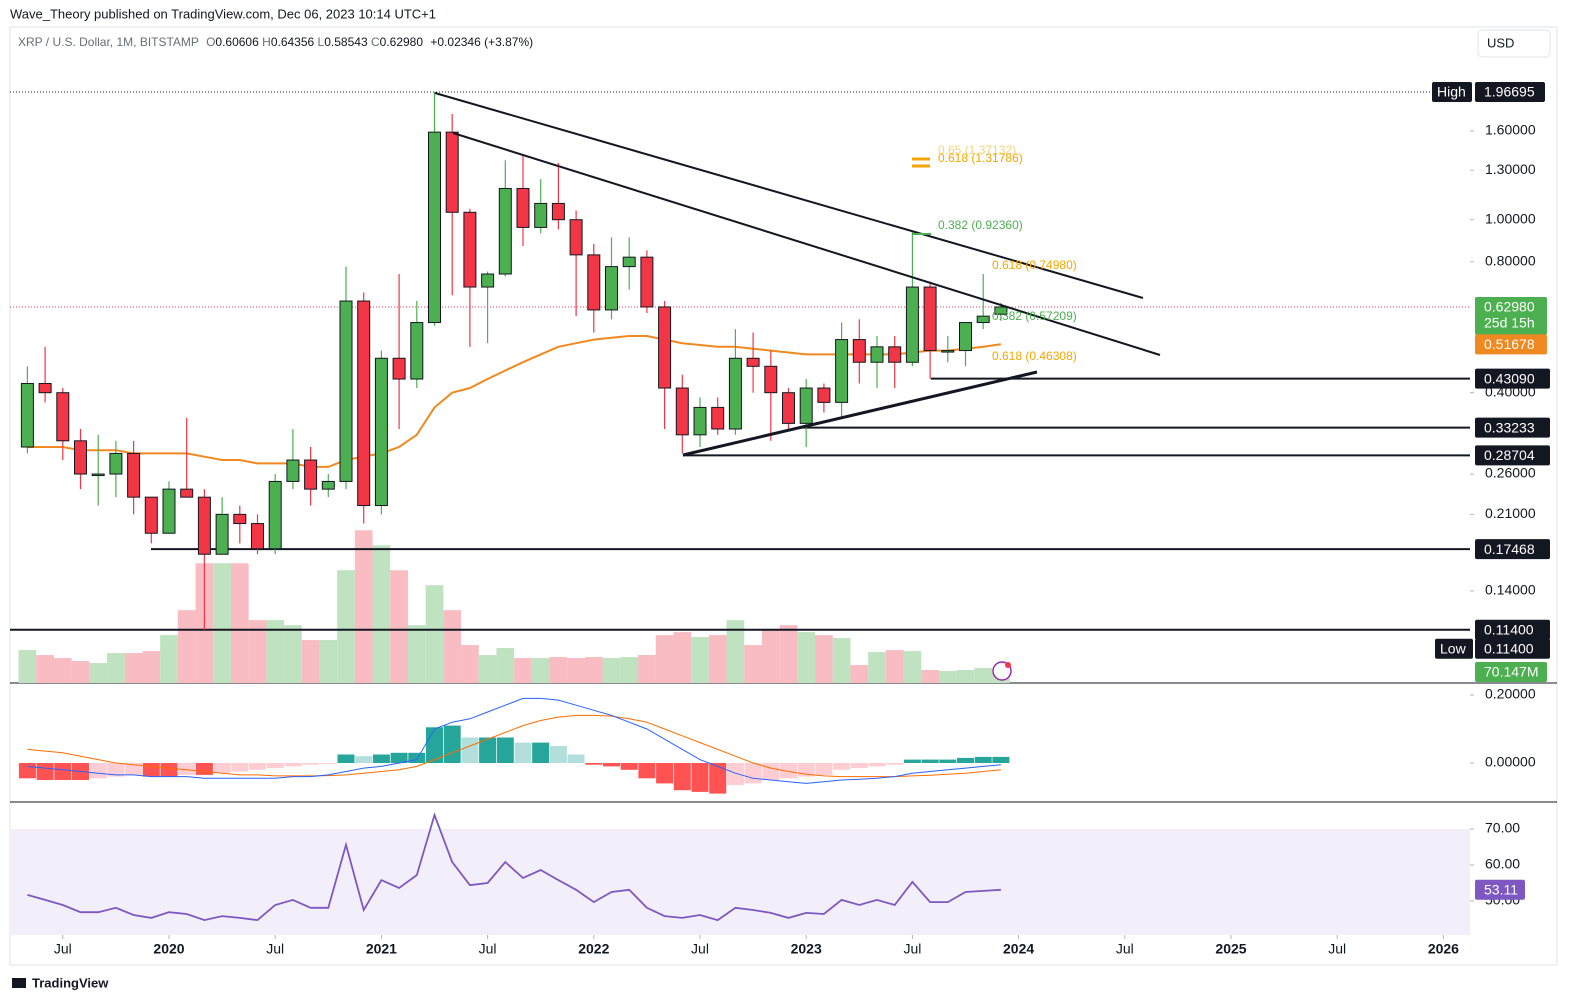  Describe the element at coordinates (1034, 265) in the screenshot. I see `fib-label: 0.618 (0.74980)` at that location.